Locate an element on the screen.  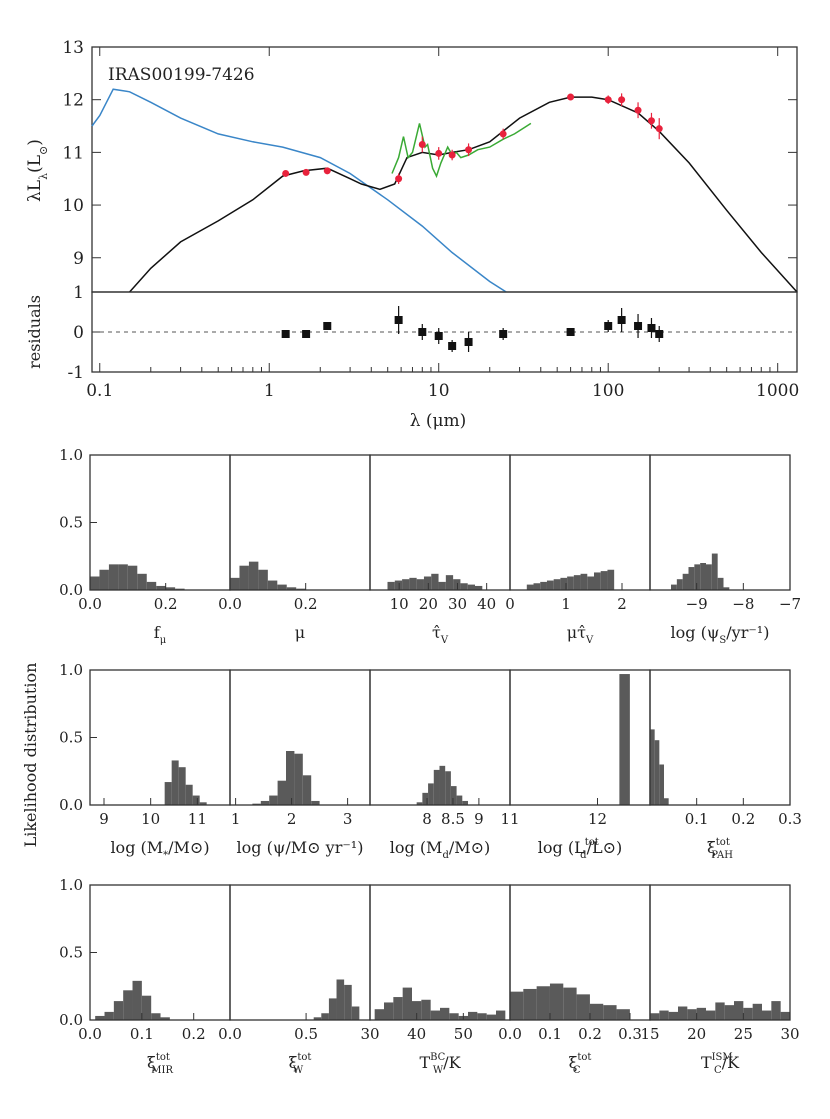
histogram-xlabel-sub: C is located at coordinates (577, 1070).